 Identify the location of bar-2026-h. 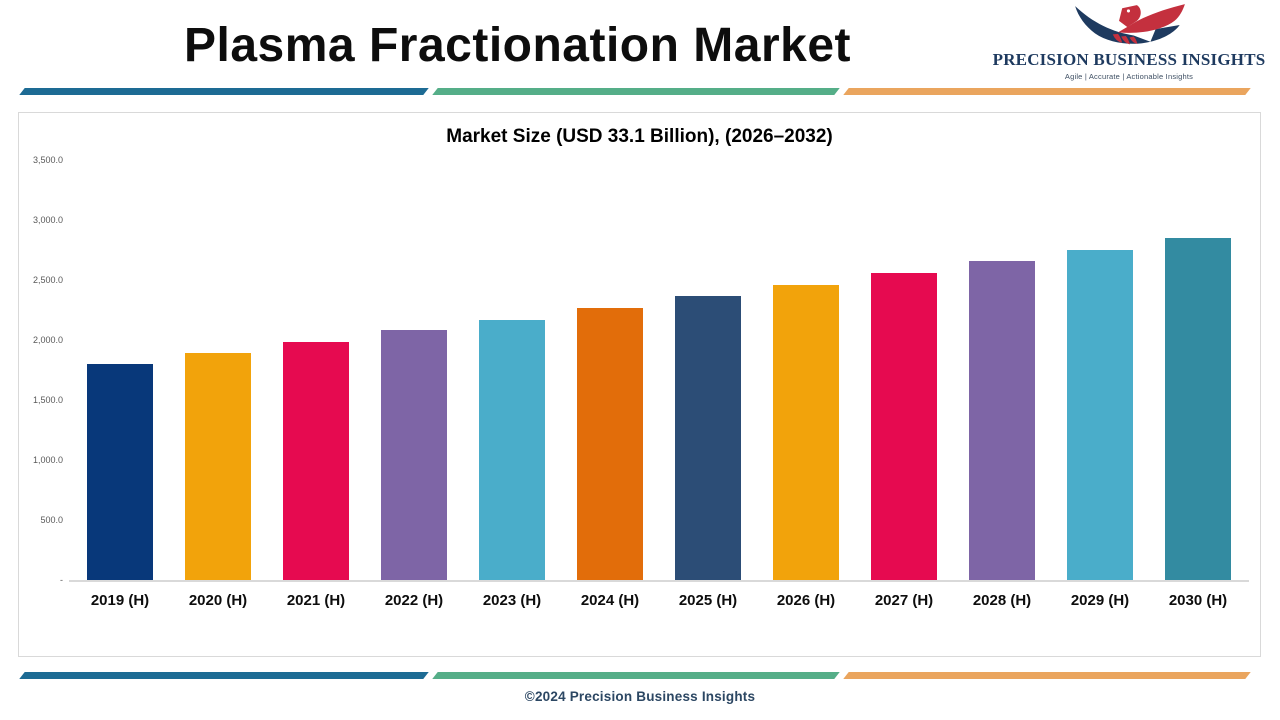
(806, 432).